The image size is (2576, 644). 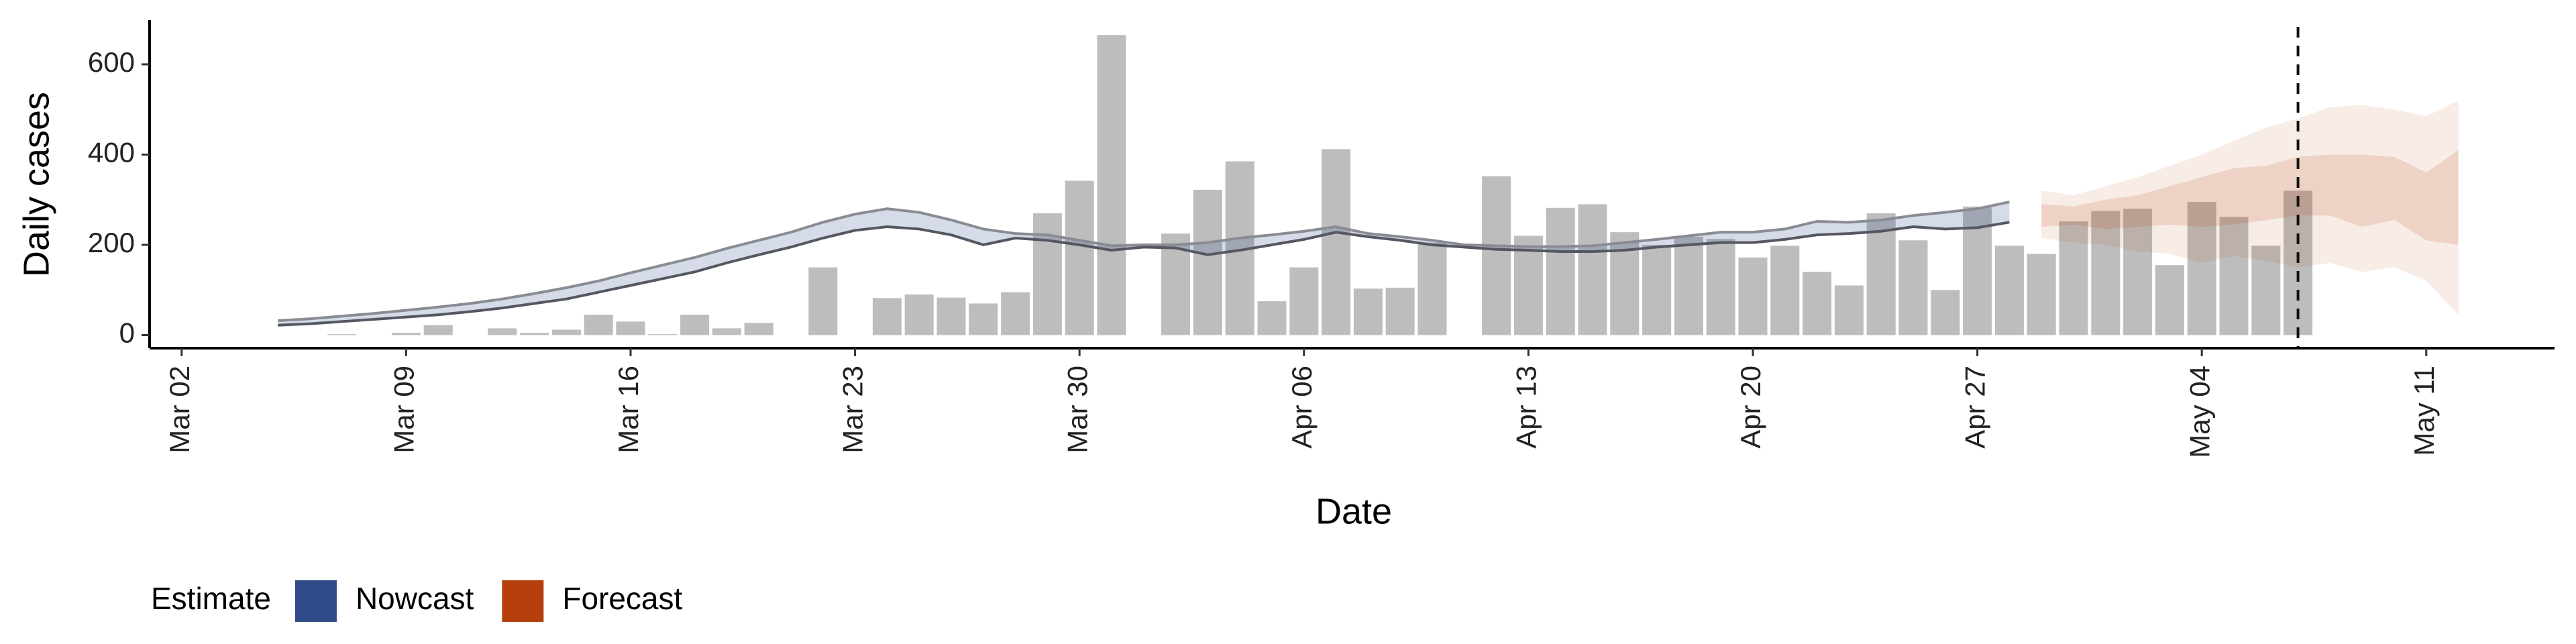 I want to click on x-tick-label: Apr 06, so click(x=1302, y=407).